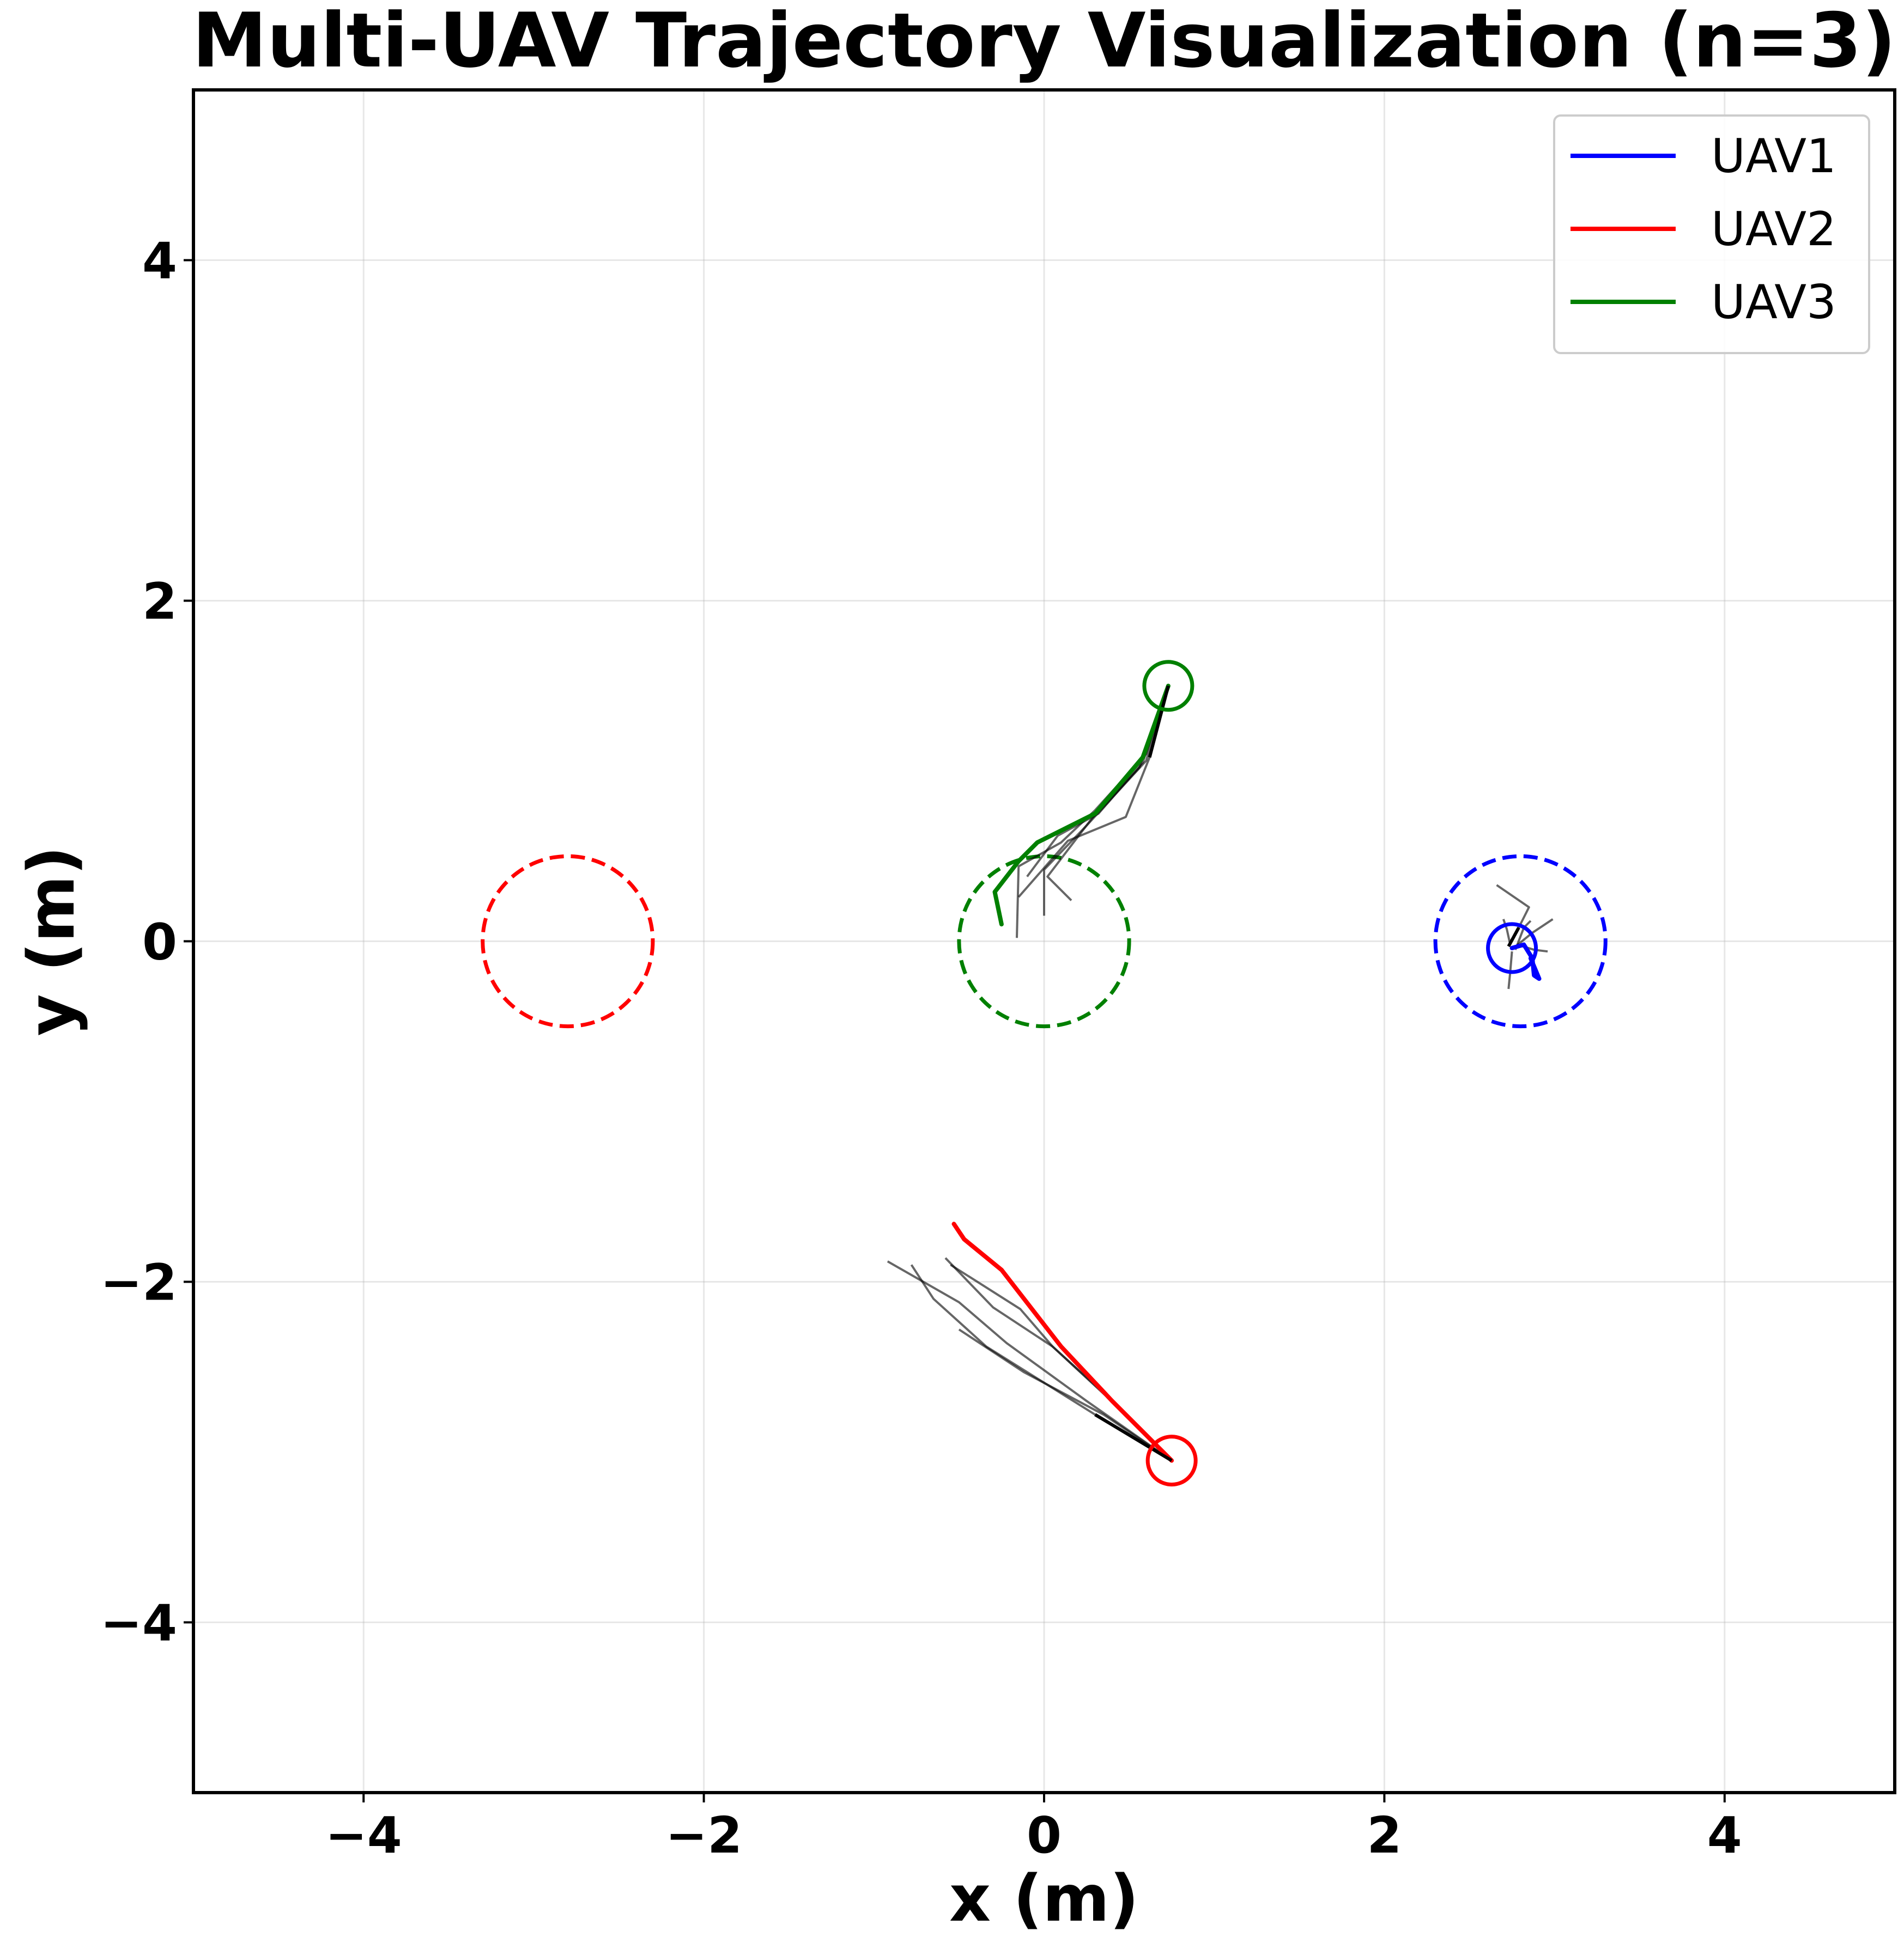 This screenshot has width=1904, height=1943. I want to click on x-axis-ticks: −4 −2 0 2 4, so click(1033, 1829).